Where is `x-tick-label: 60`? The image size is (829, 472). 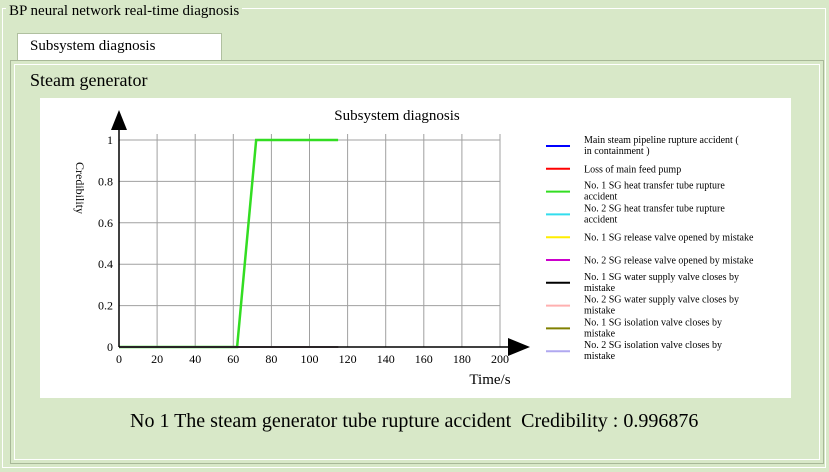 x-tick-label: 60 is located at coordinates (233, 359).